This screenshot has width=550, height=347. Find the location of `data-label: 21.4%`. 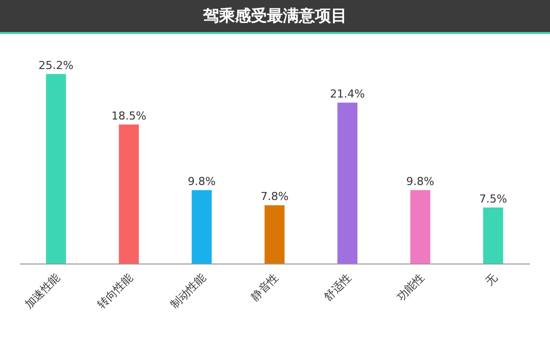

data-label: 21.4% is located at coordinates (347, 94).